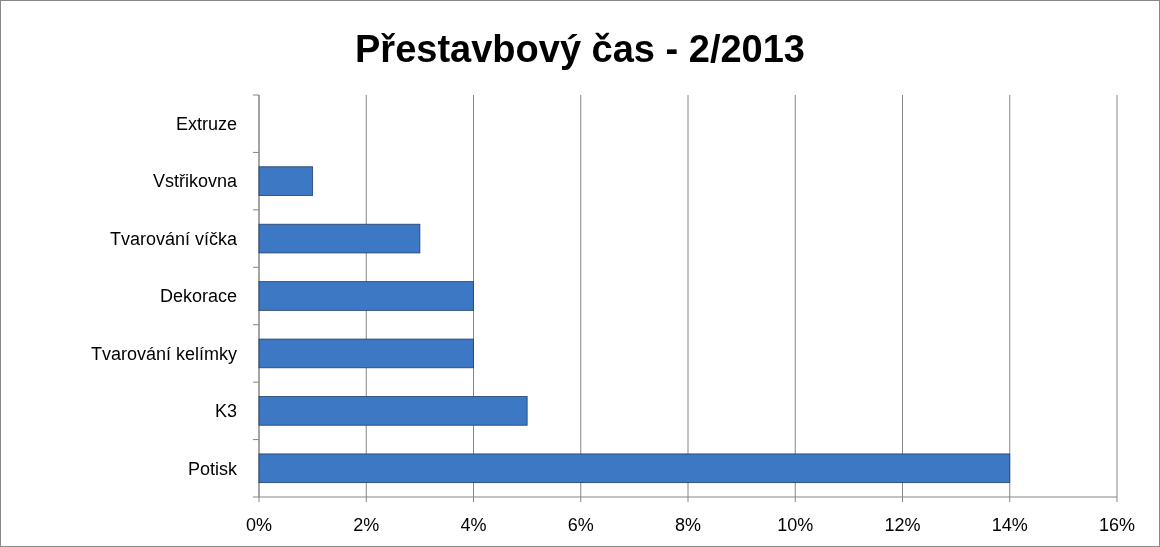  What do you see at coordinates (163, 353) in the screenshot?
I see `y-tick-label: Tvarování kelímky` at bounding box center [163, 353].